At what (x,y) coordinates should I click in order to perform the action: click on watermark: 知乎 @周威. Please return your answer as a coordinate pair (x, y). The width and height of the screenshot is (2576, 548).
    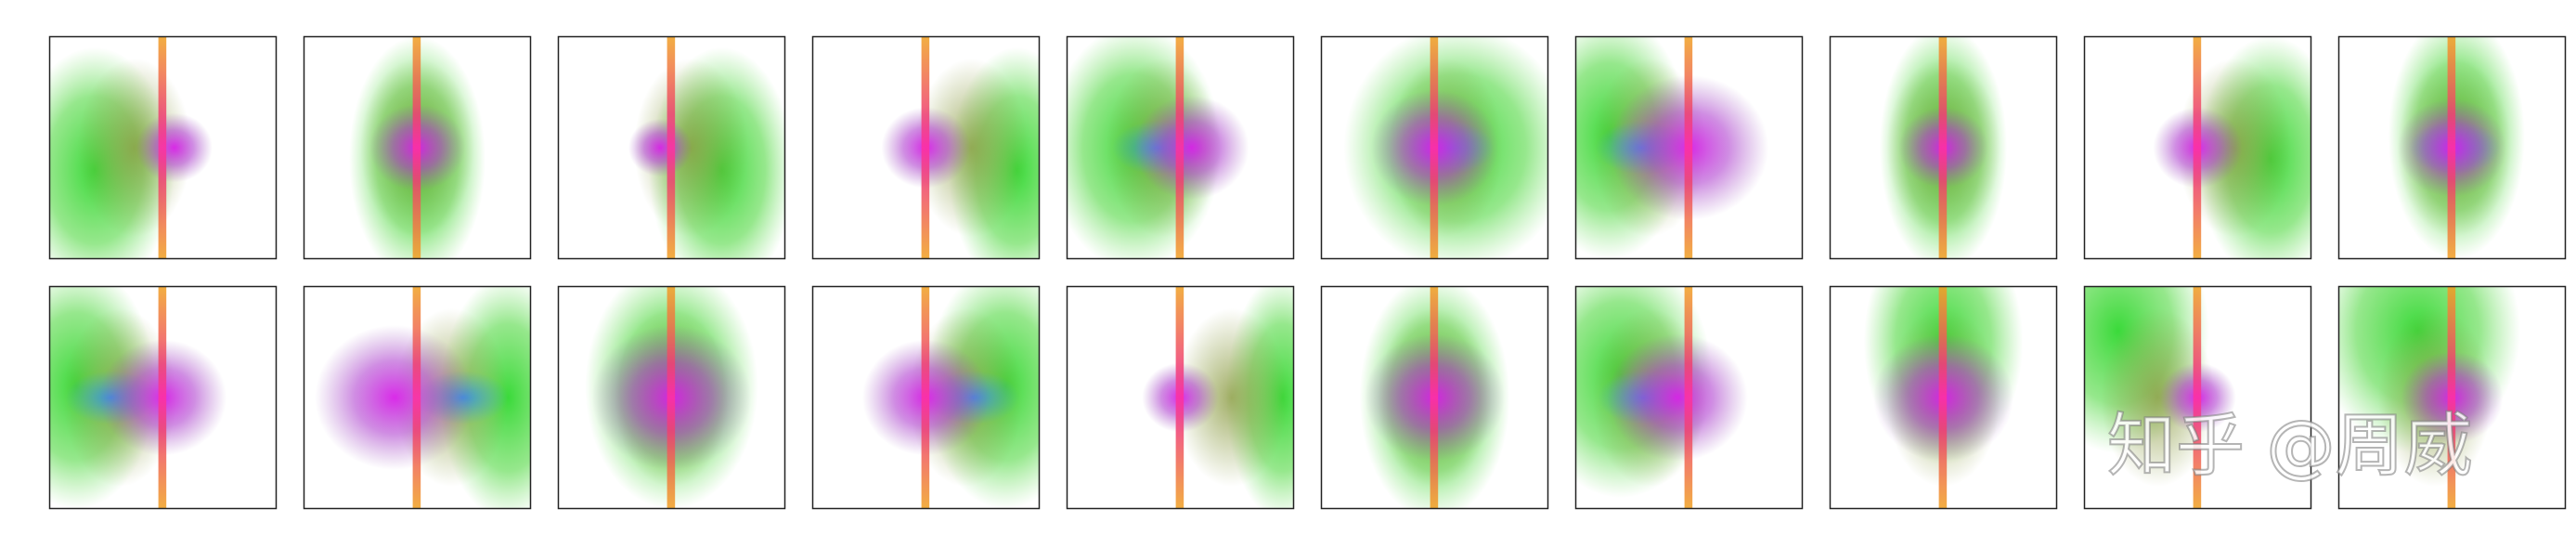
    Looking at the image, I should click on (2290, 446).